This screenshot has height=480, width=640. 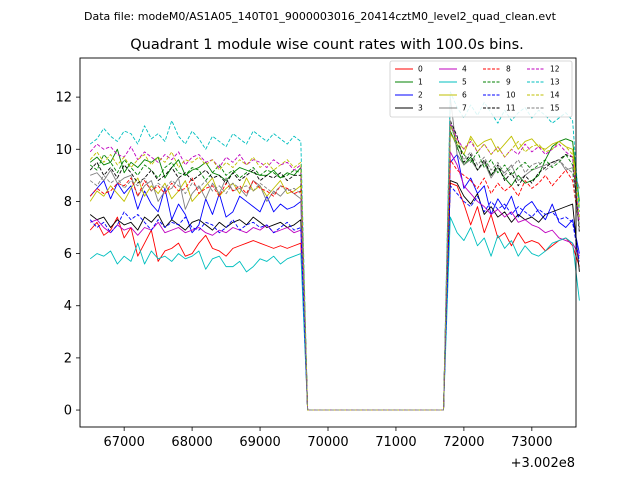 What do you see at coordinates (420, 82) in the screenshot?
I see `legend-label-1: 1` at bounding box center [420, 82].